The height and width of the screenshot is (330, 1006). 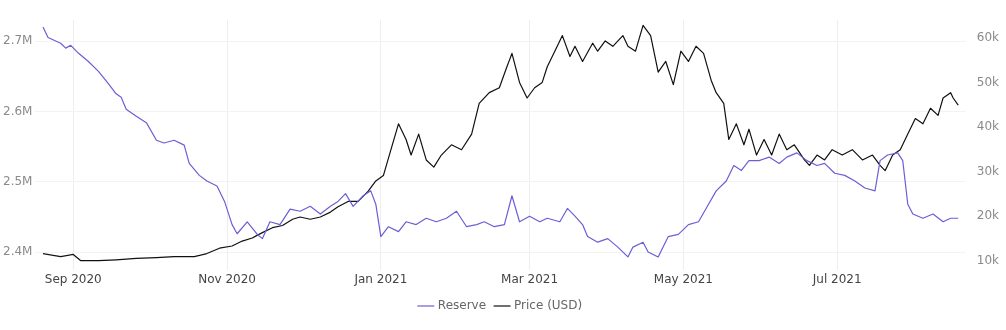 What do you see at coordinates (227, 278) in the screenshot?
I see `x-tick-label: Nov 2020` at bounding box center [227, 278].